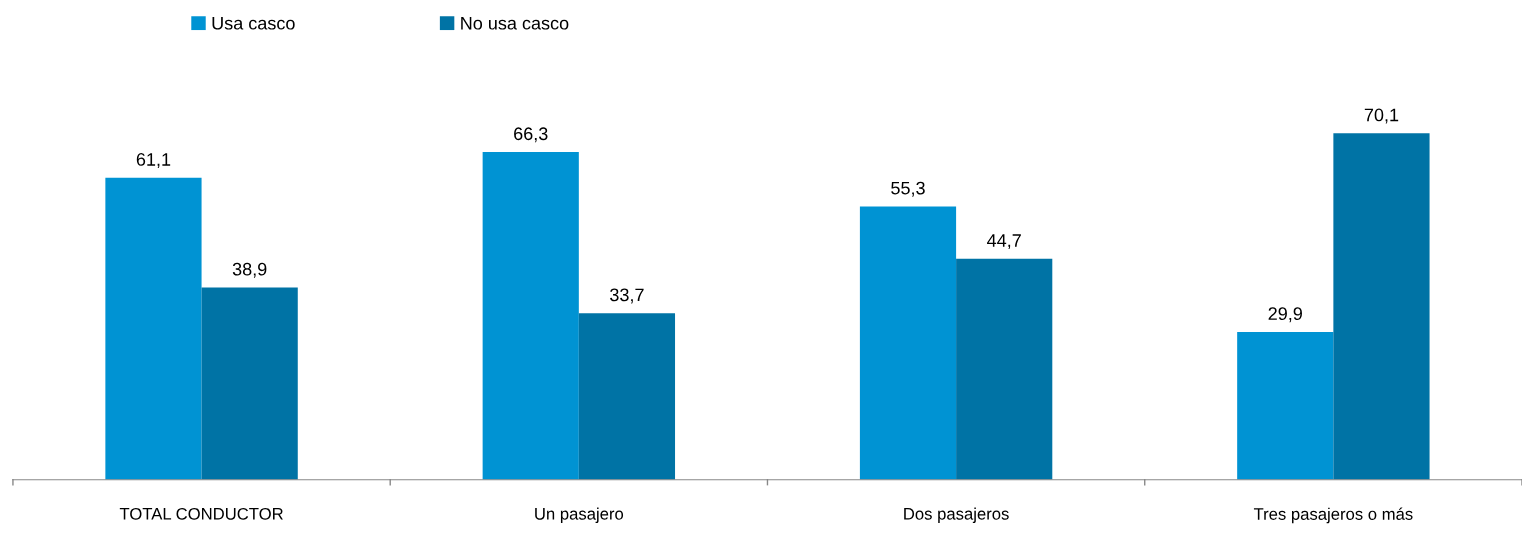 The image size is (1522, 533). Describe the element at coordinates (627, 296) in the screenshot. I see `data-label: 33,7` at that location.